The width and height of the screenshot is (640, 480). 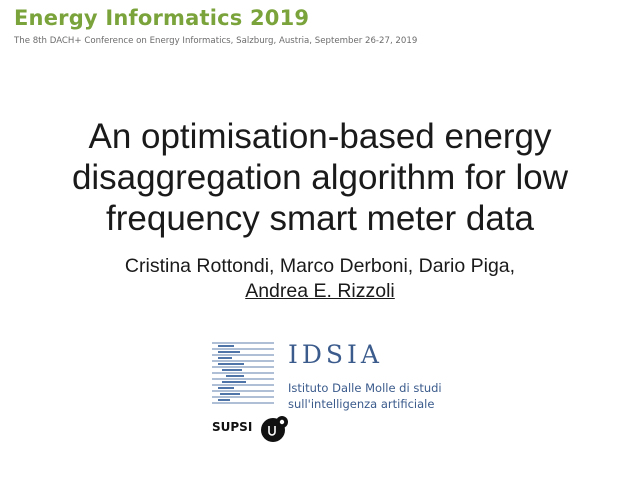 What do you see at coordinates (335, 354) in the screenshot?
I see `idsia-logo-name: IDSIA` at bounding box center [335, 354].